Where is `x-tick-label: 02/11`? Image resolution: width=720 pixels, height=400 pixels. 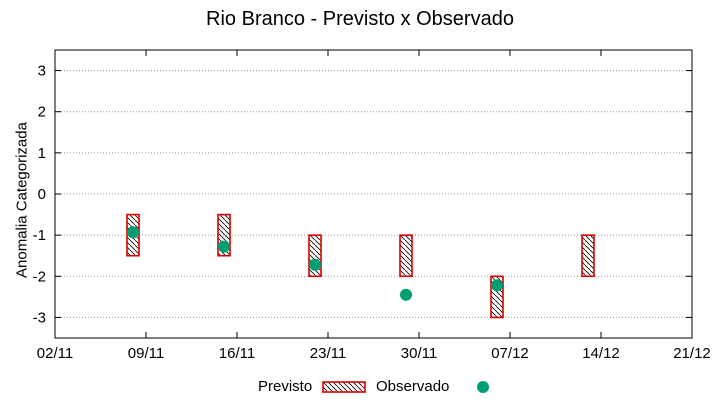 x-tick-label: 02/11 is located at coordinates (55, 353).